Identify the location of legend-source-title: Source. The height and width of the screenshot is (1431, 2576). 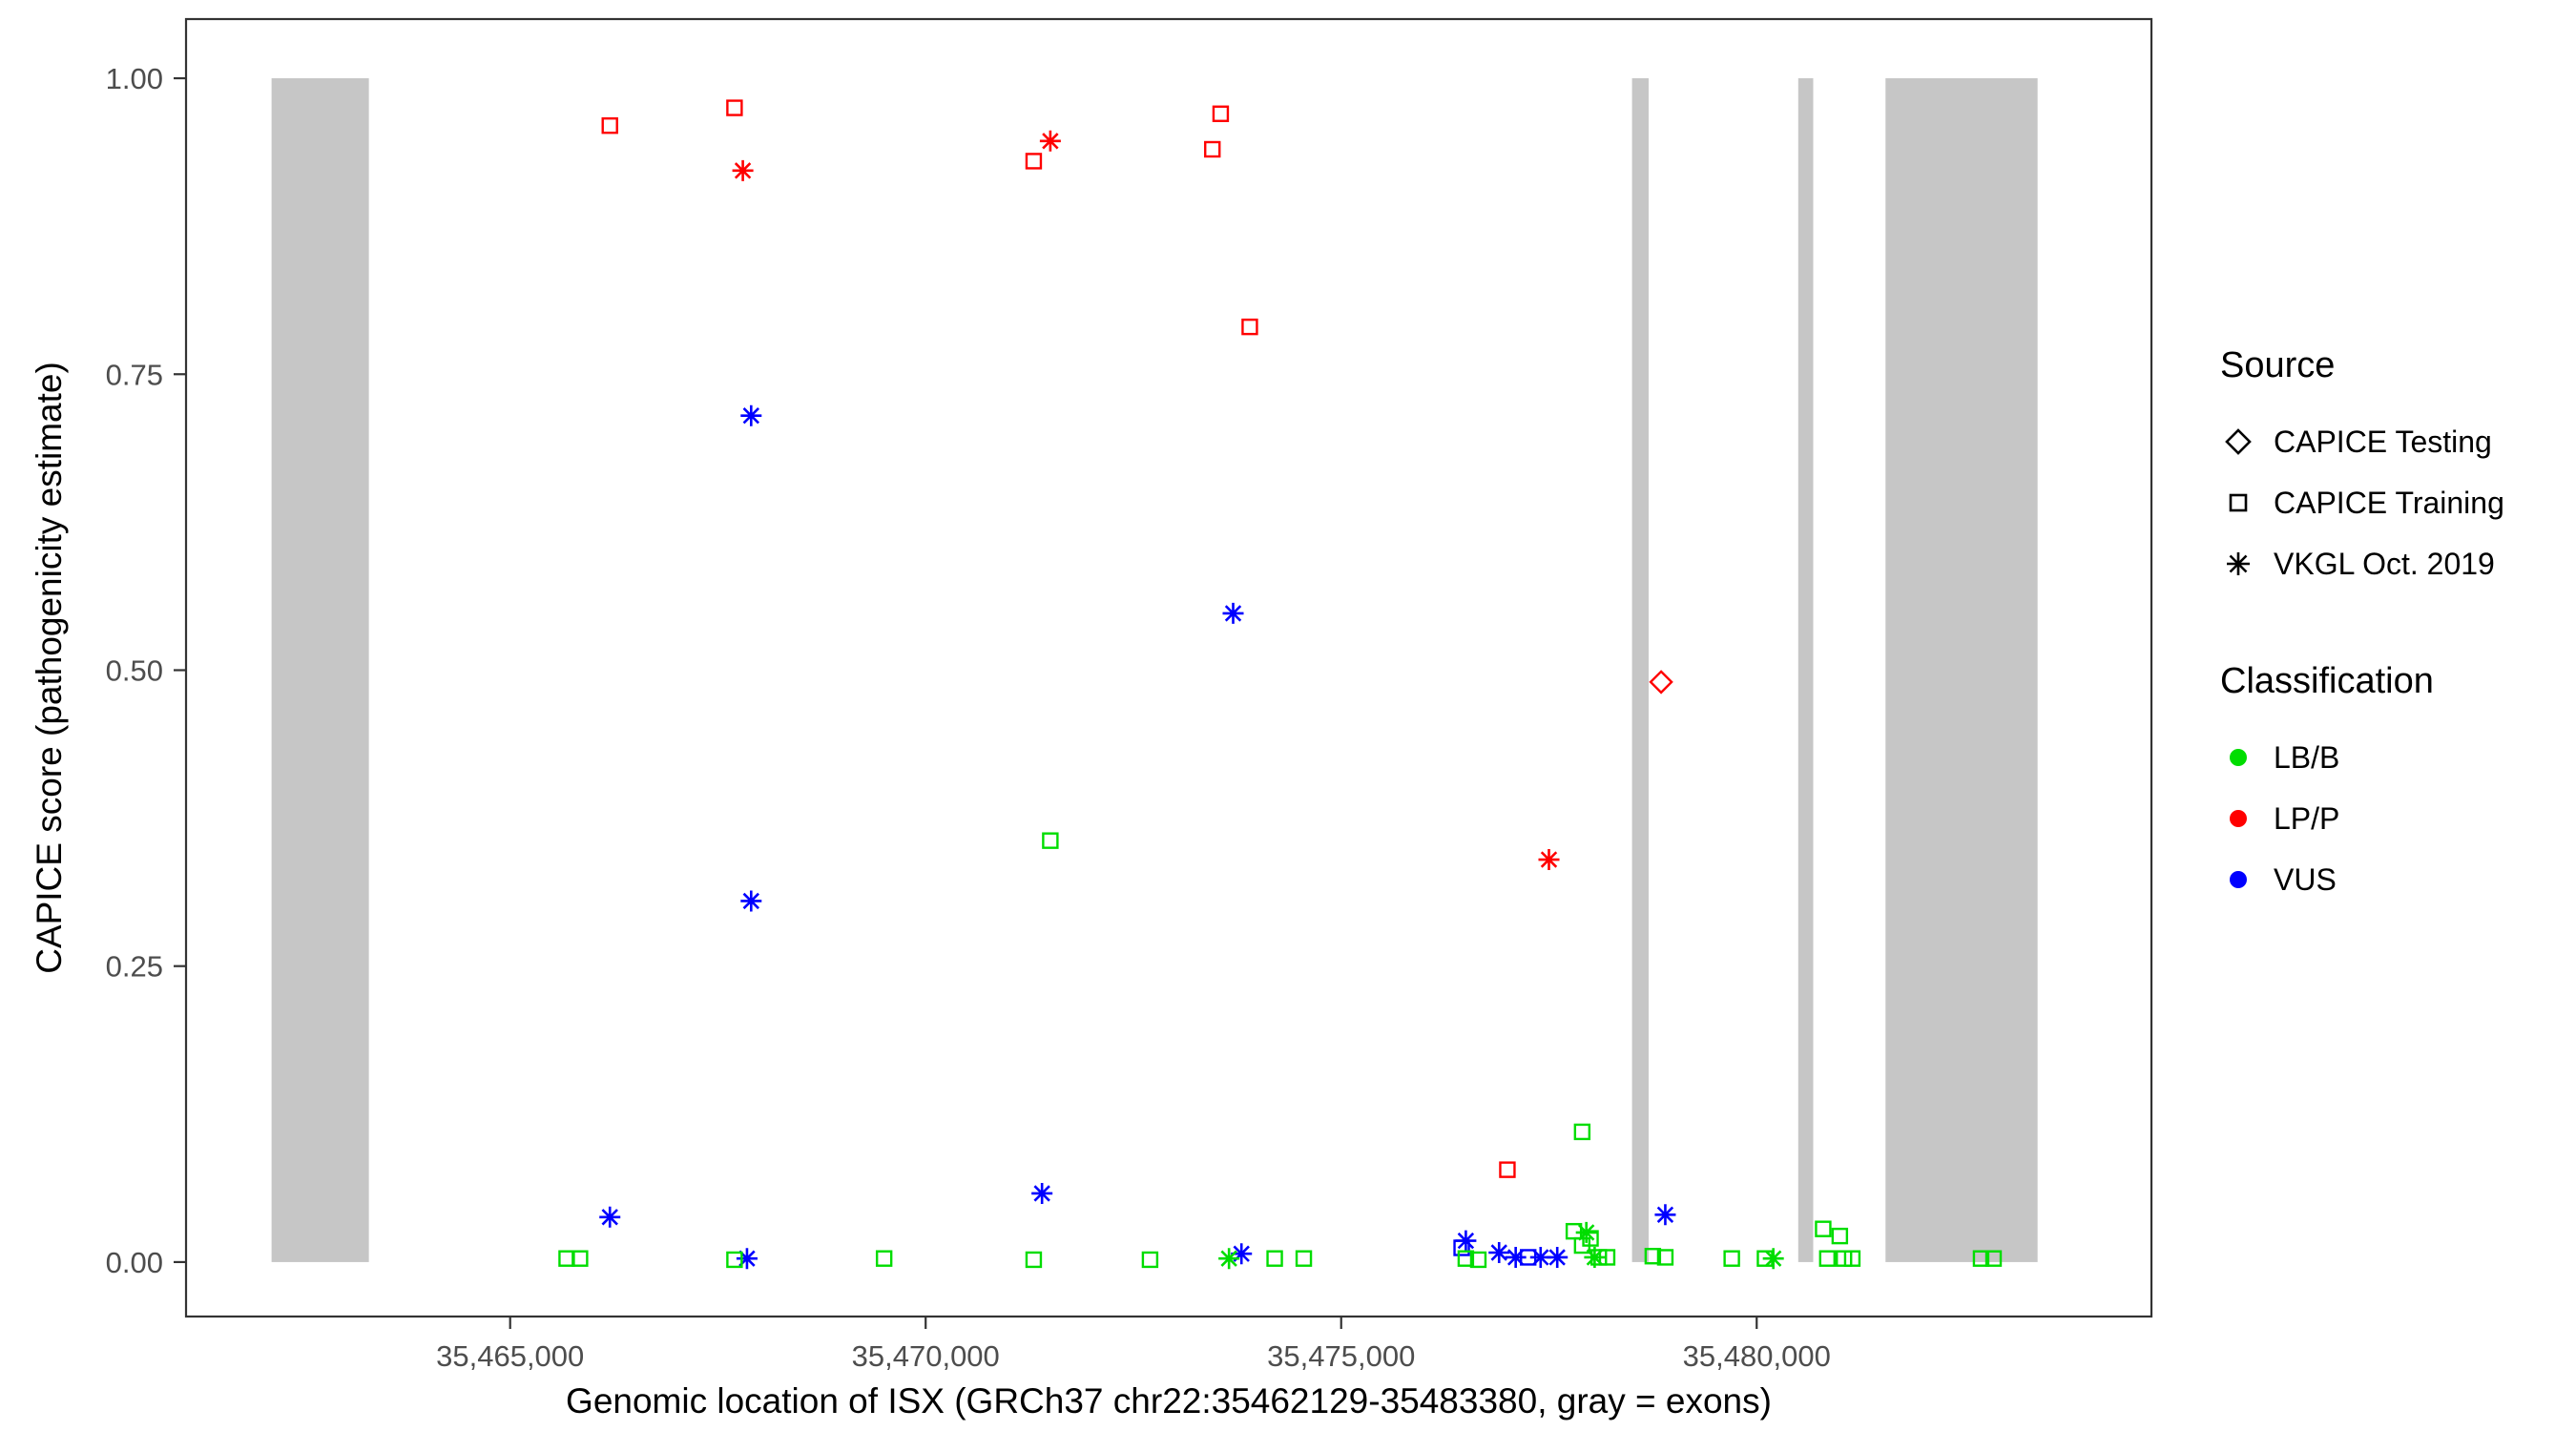
(2278, 365).